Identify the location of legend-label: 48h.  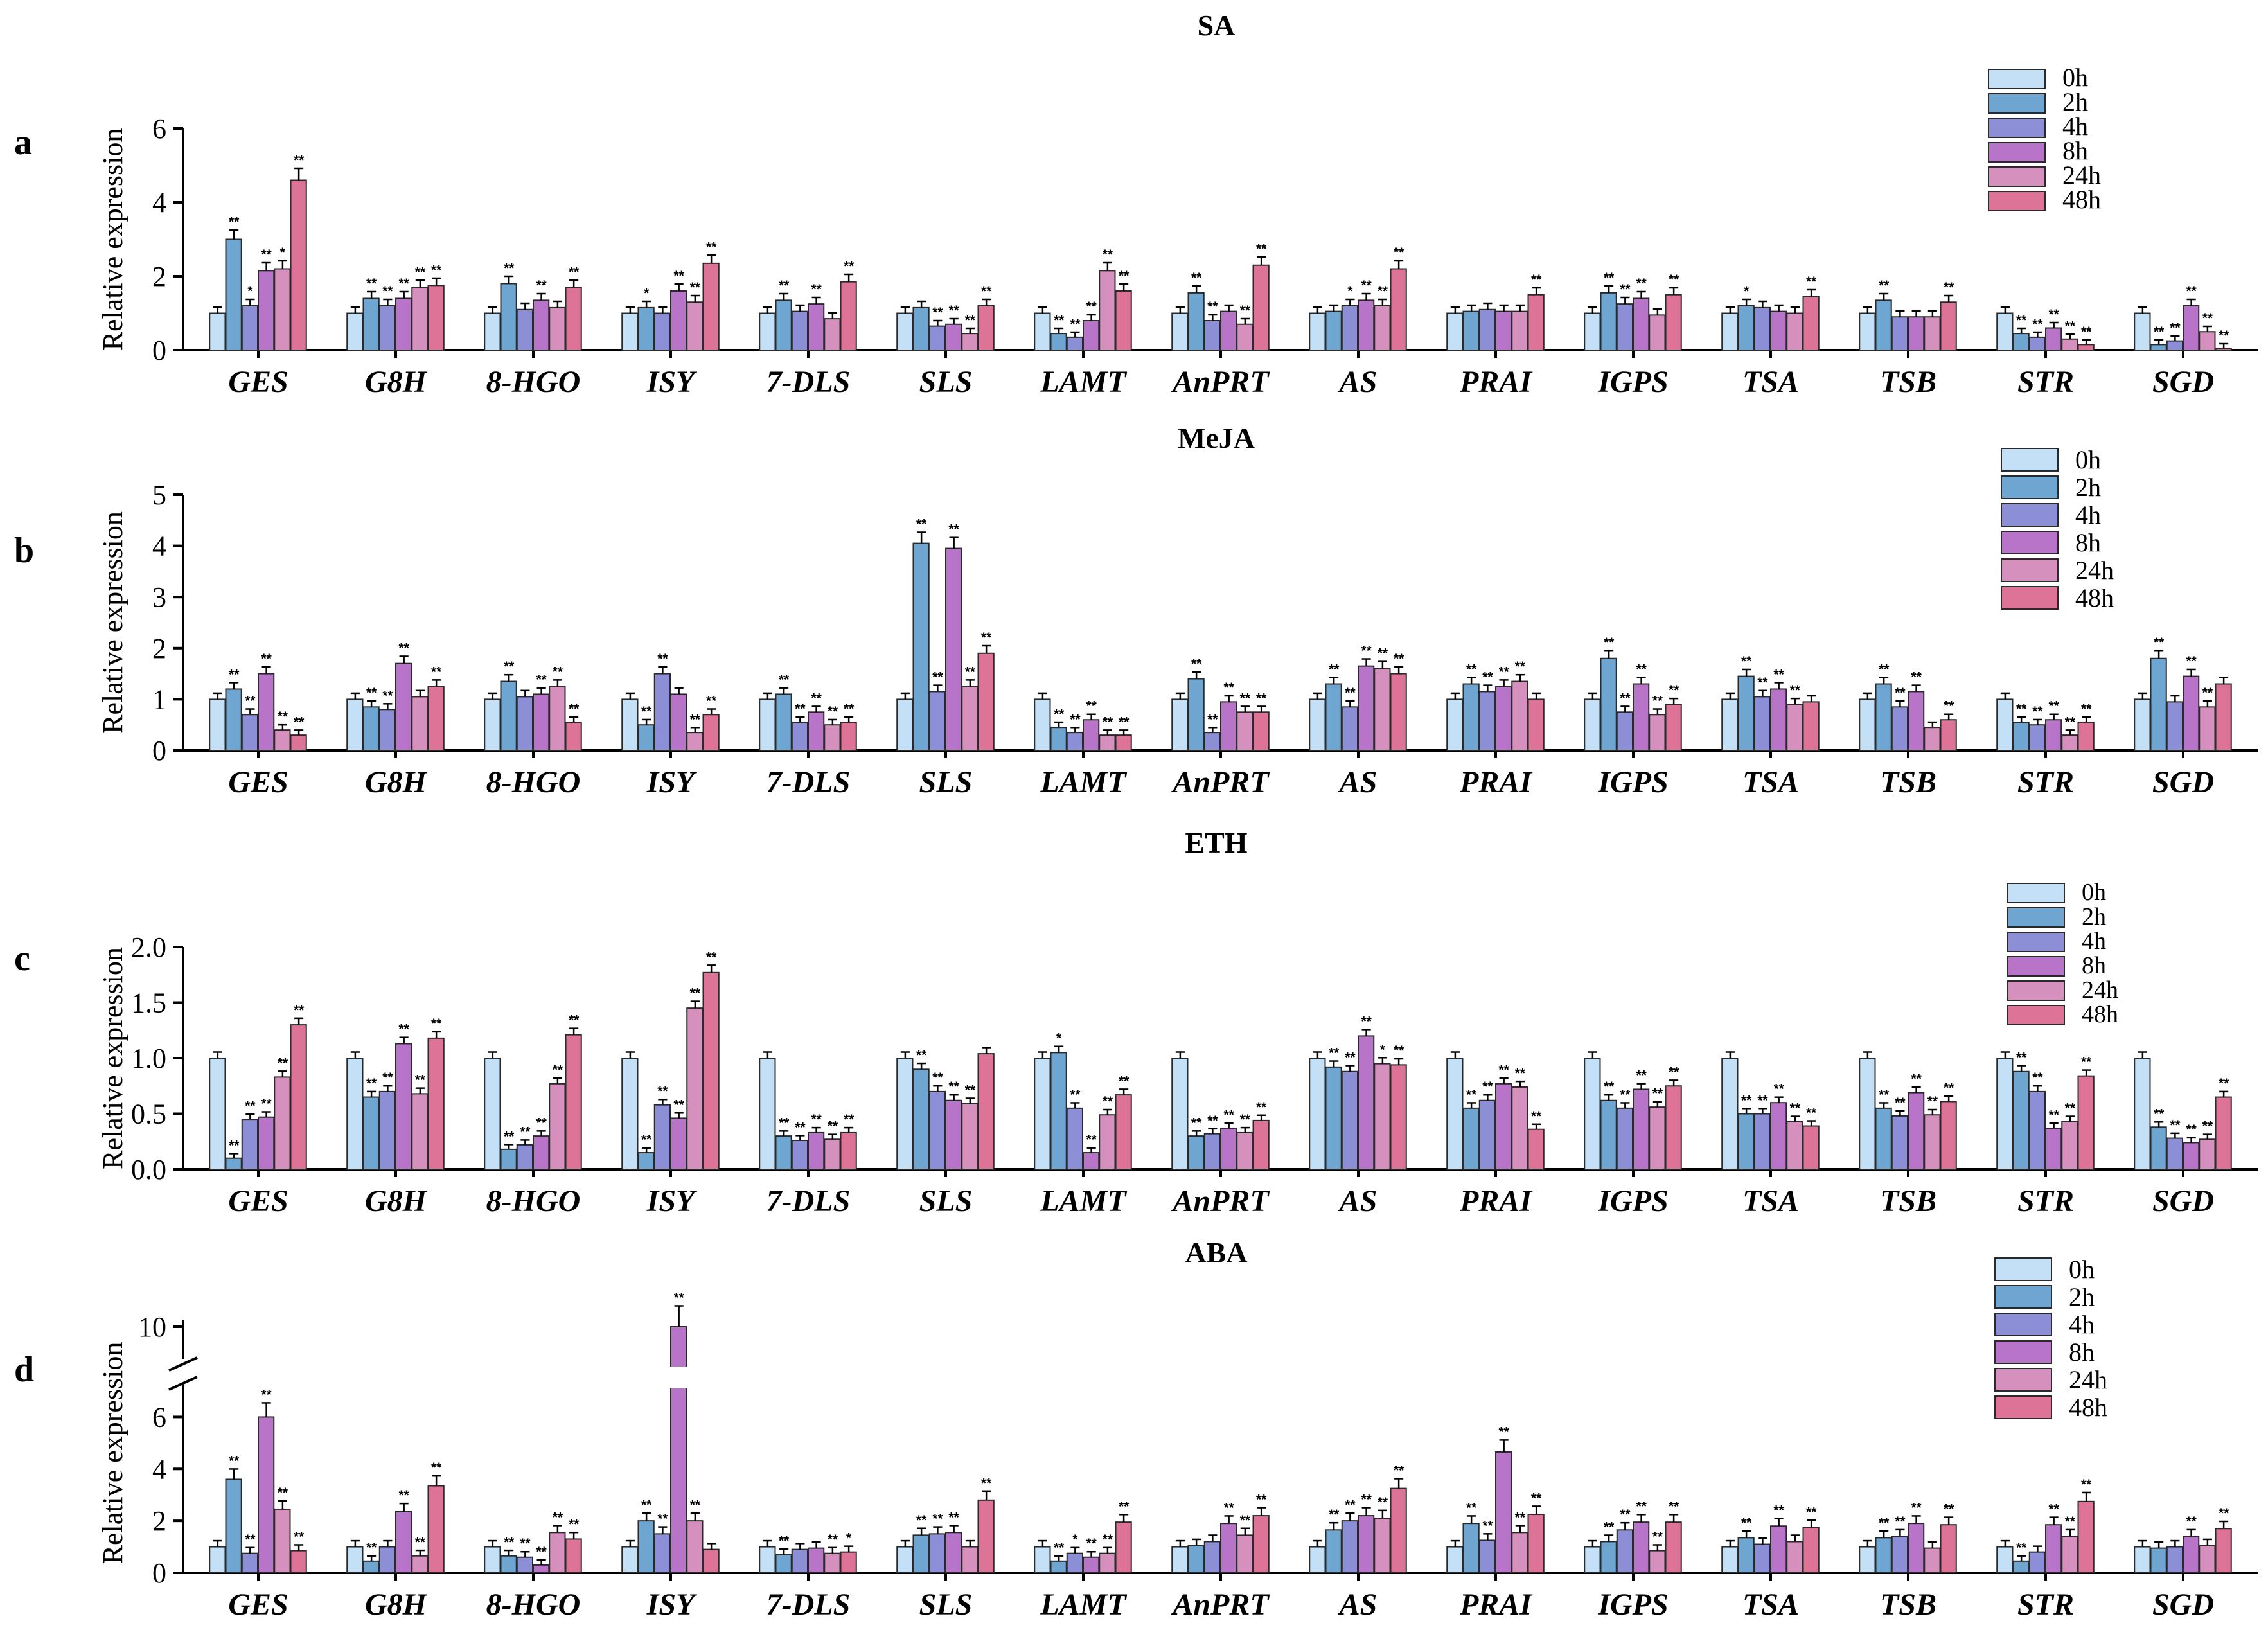
(2081, 199).